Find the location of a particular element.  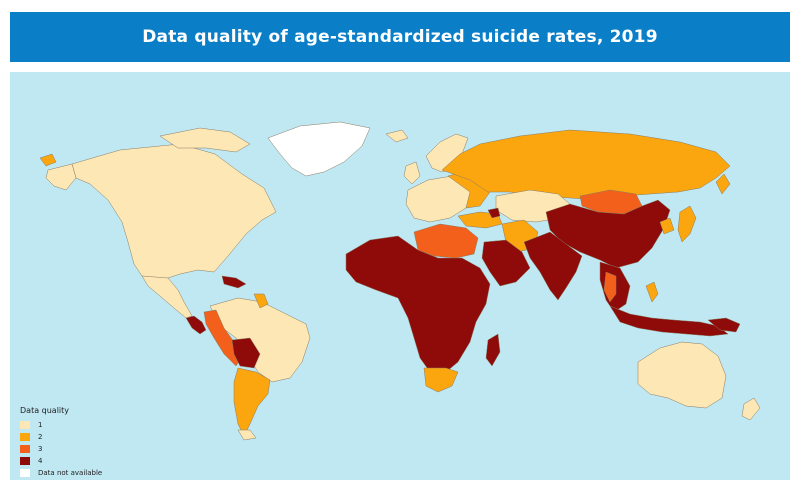

legend-item-4: 4 is located at coordinates (110, 461).